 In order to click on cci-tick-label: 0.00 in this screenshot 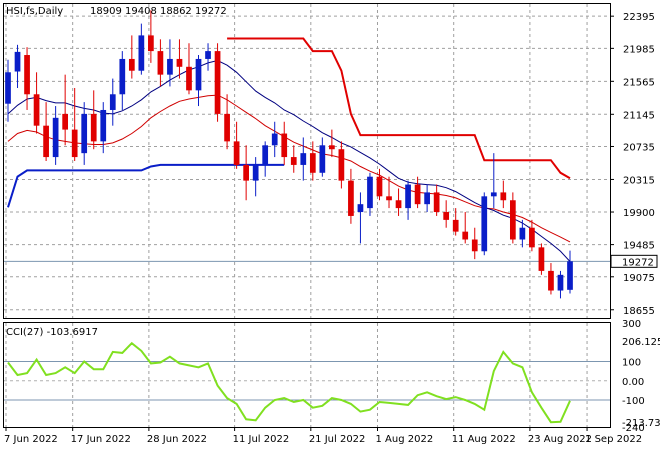, I will do `click(633, 382)`.